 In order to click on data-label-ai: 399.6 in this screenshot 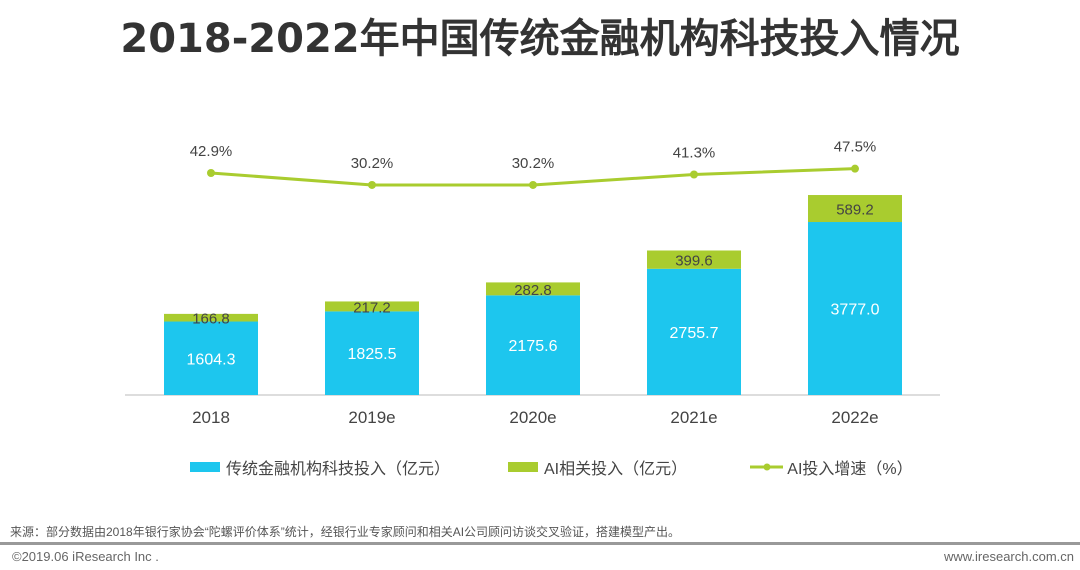, I will do `click(694, 261)`.